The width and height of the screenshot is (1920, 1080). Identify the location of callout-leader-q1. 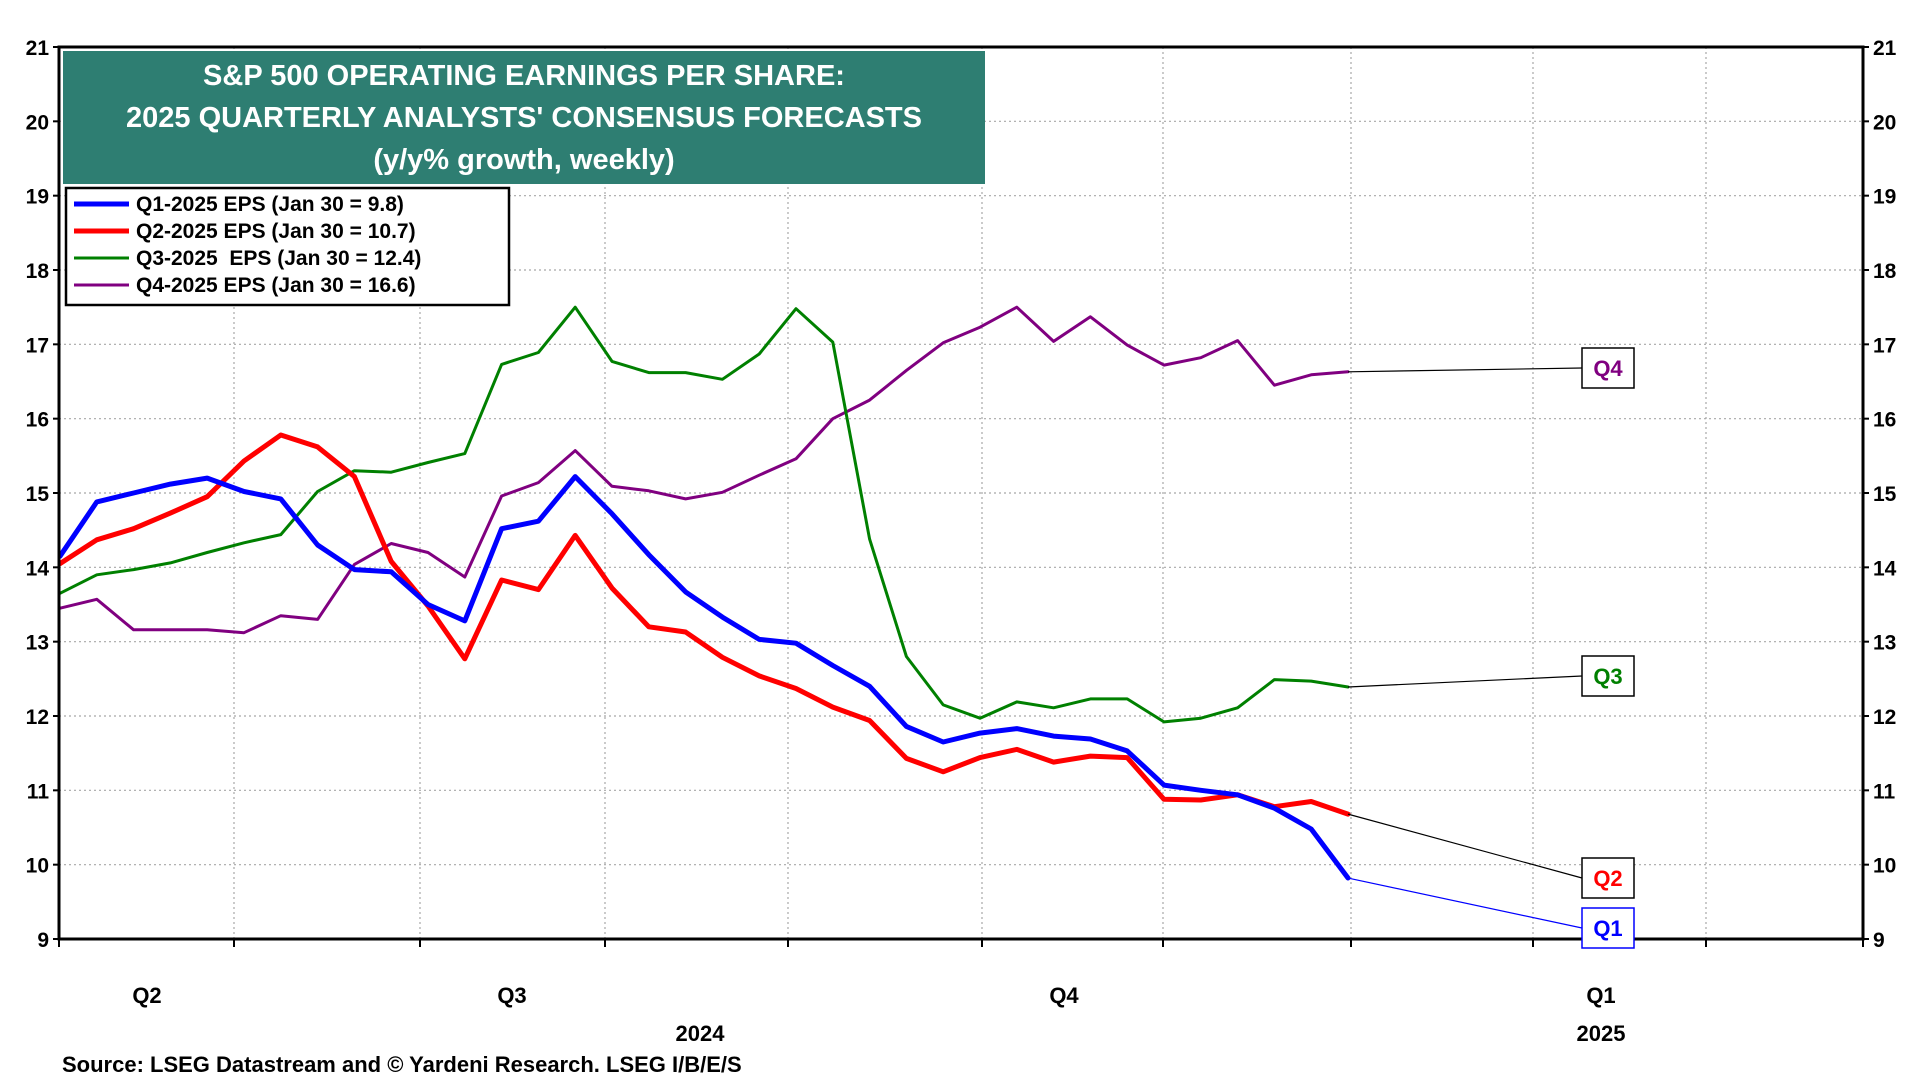
(1465, 903).